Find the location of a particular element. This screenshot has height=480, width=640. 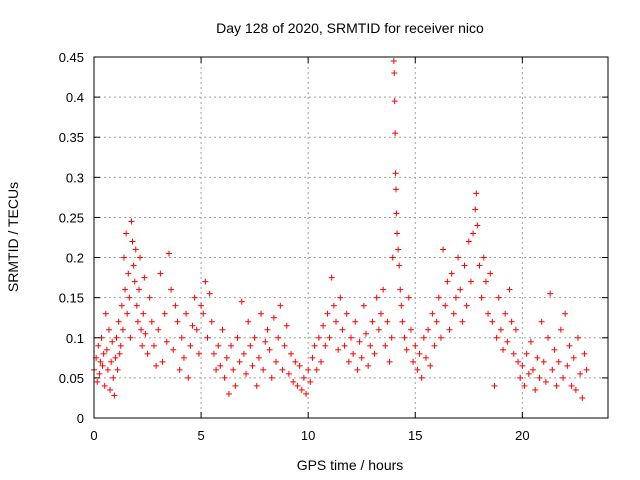

y-tick-label: 0.3 is located at coordinates (75, 177).